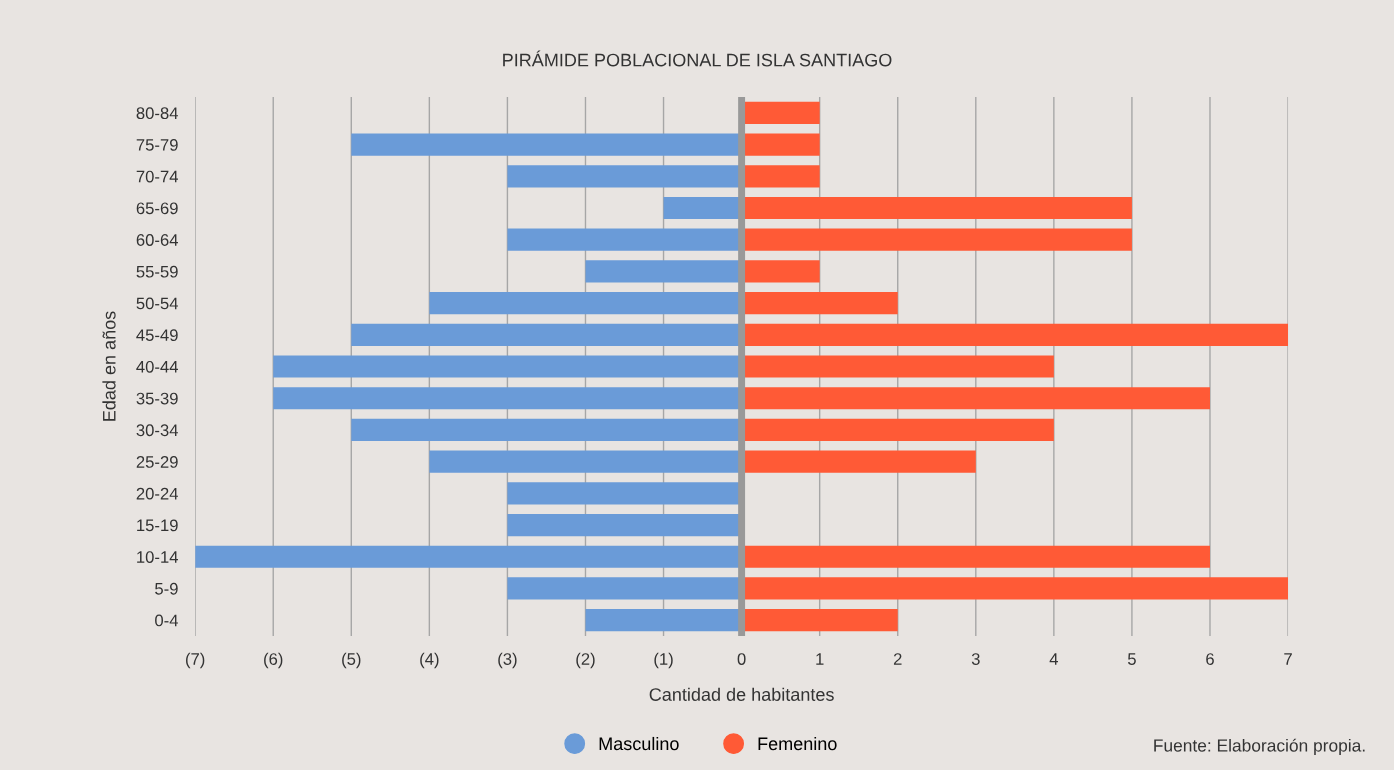 This screenshot has width=1394, height=770. Describe the element at coordinates (157, 176) in the screenshot. I see `y-tick-label: 70-74` at that location.